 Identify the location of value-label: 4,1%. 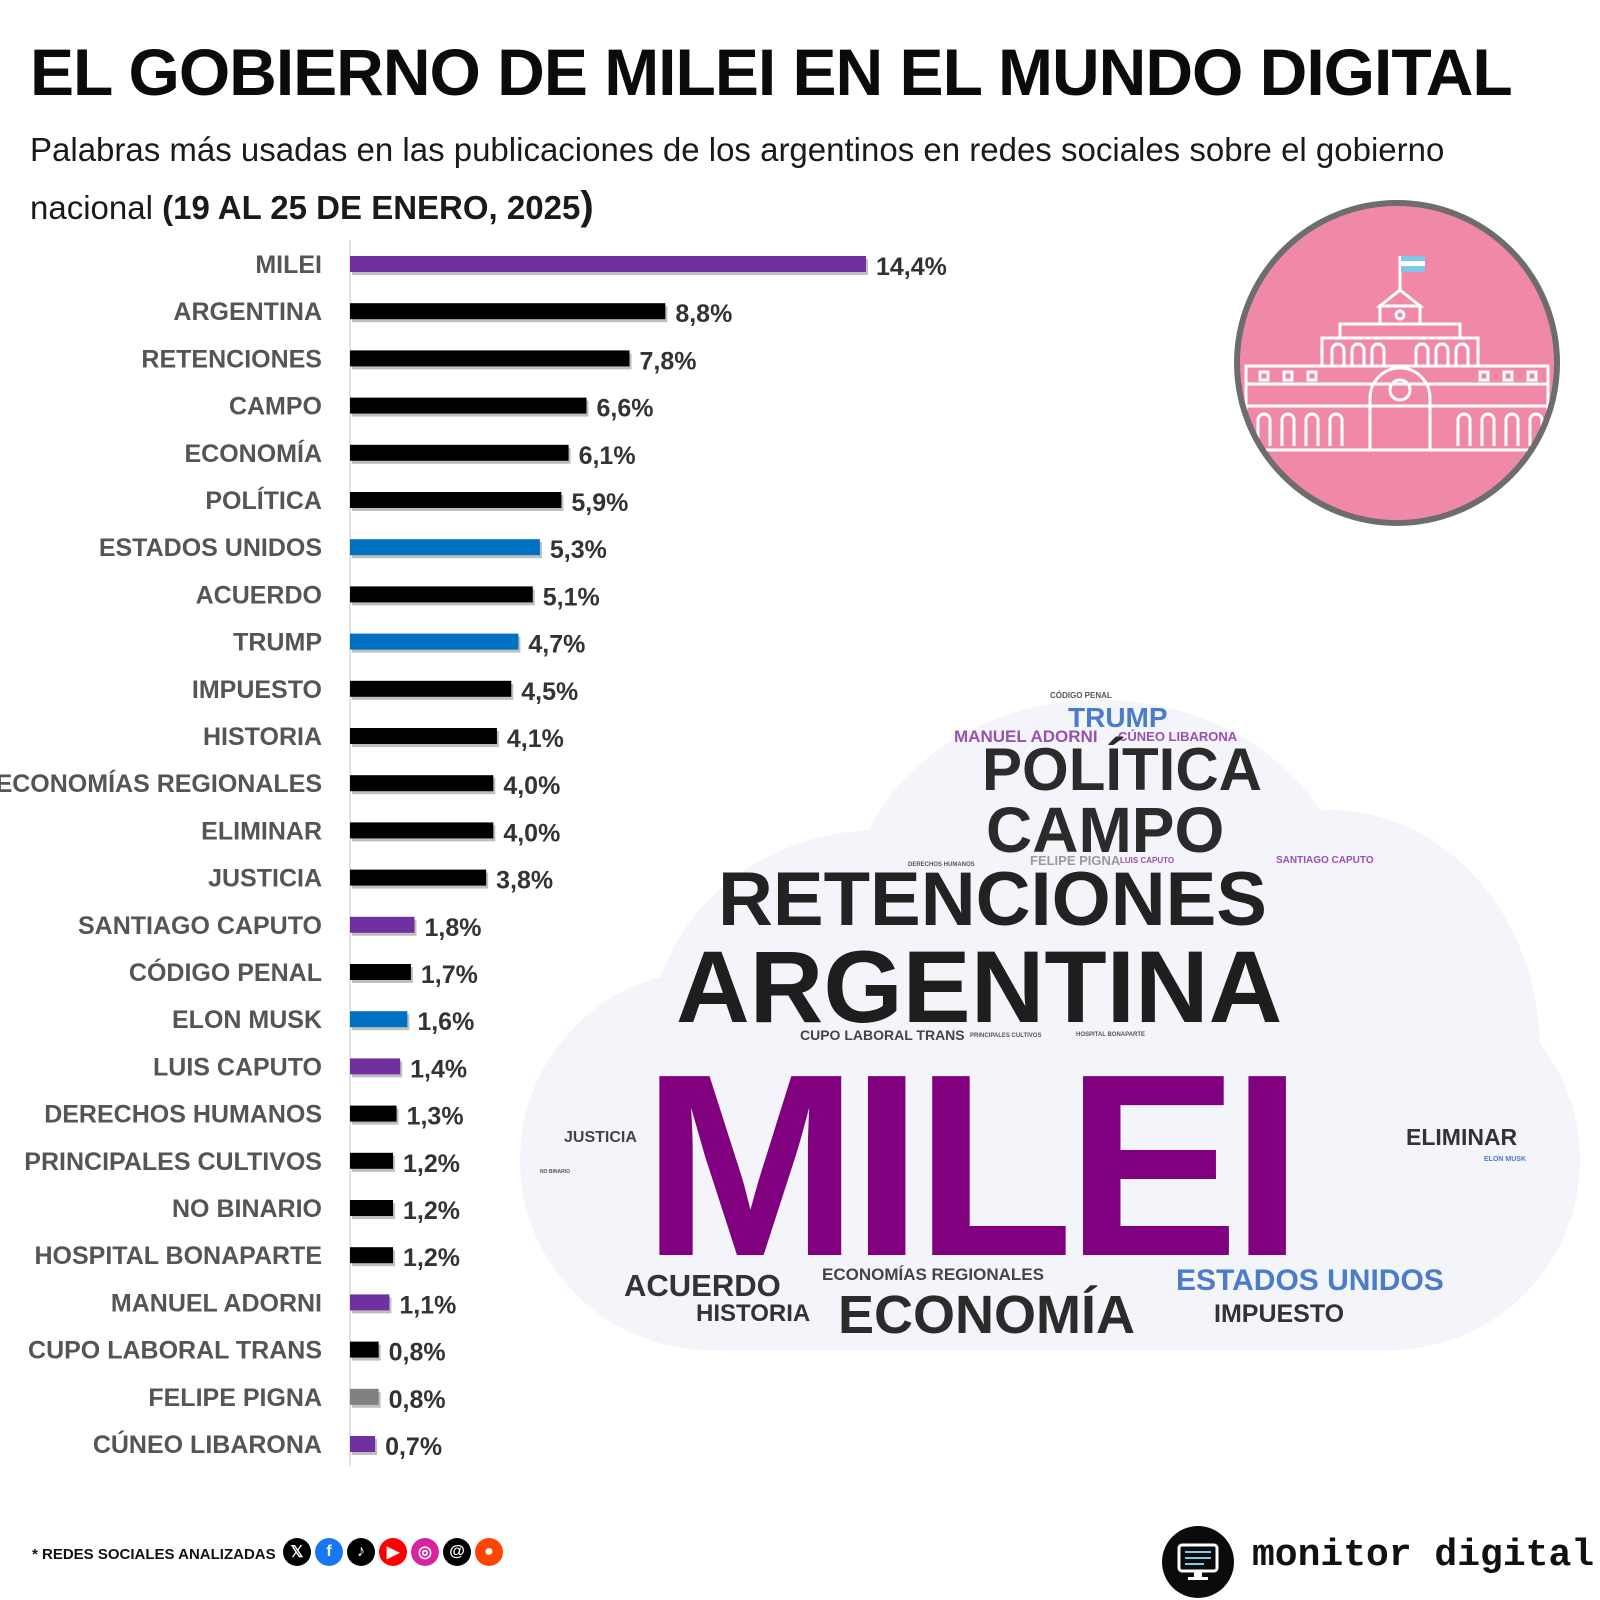
(535, 739).